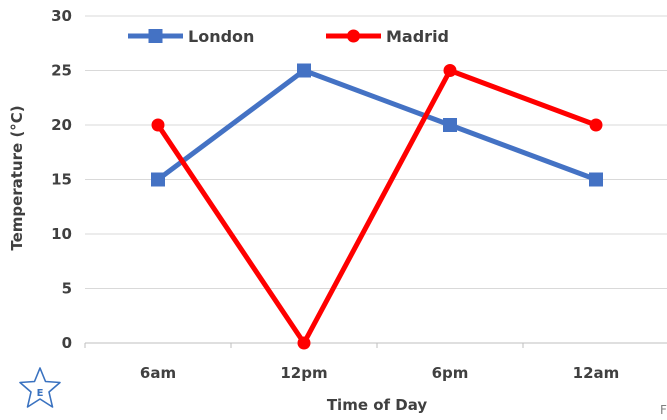 The width and height of the screenshot is (667, 420). Describe the element at coordinates (303, 373) in the screenshot. I see `x-tick-label: 12pm` at that location.